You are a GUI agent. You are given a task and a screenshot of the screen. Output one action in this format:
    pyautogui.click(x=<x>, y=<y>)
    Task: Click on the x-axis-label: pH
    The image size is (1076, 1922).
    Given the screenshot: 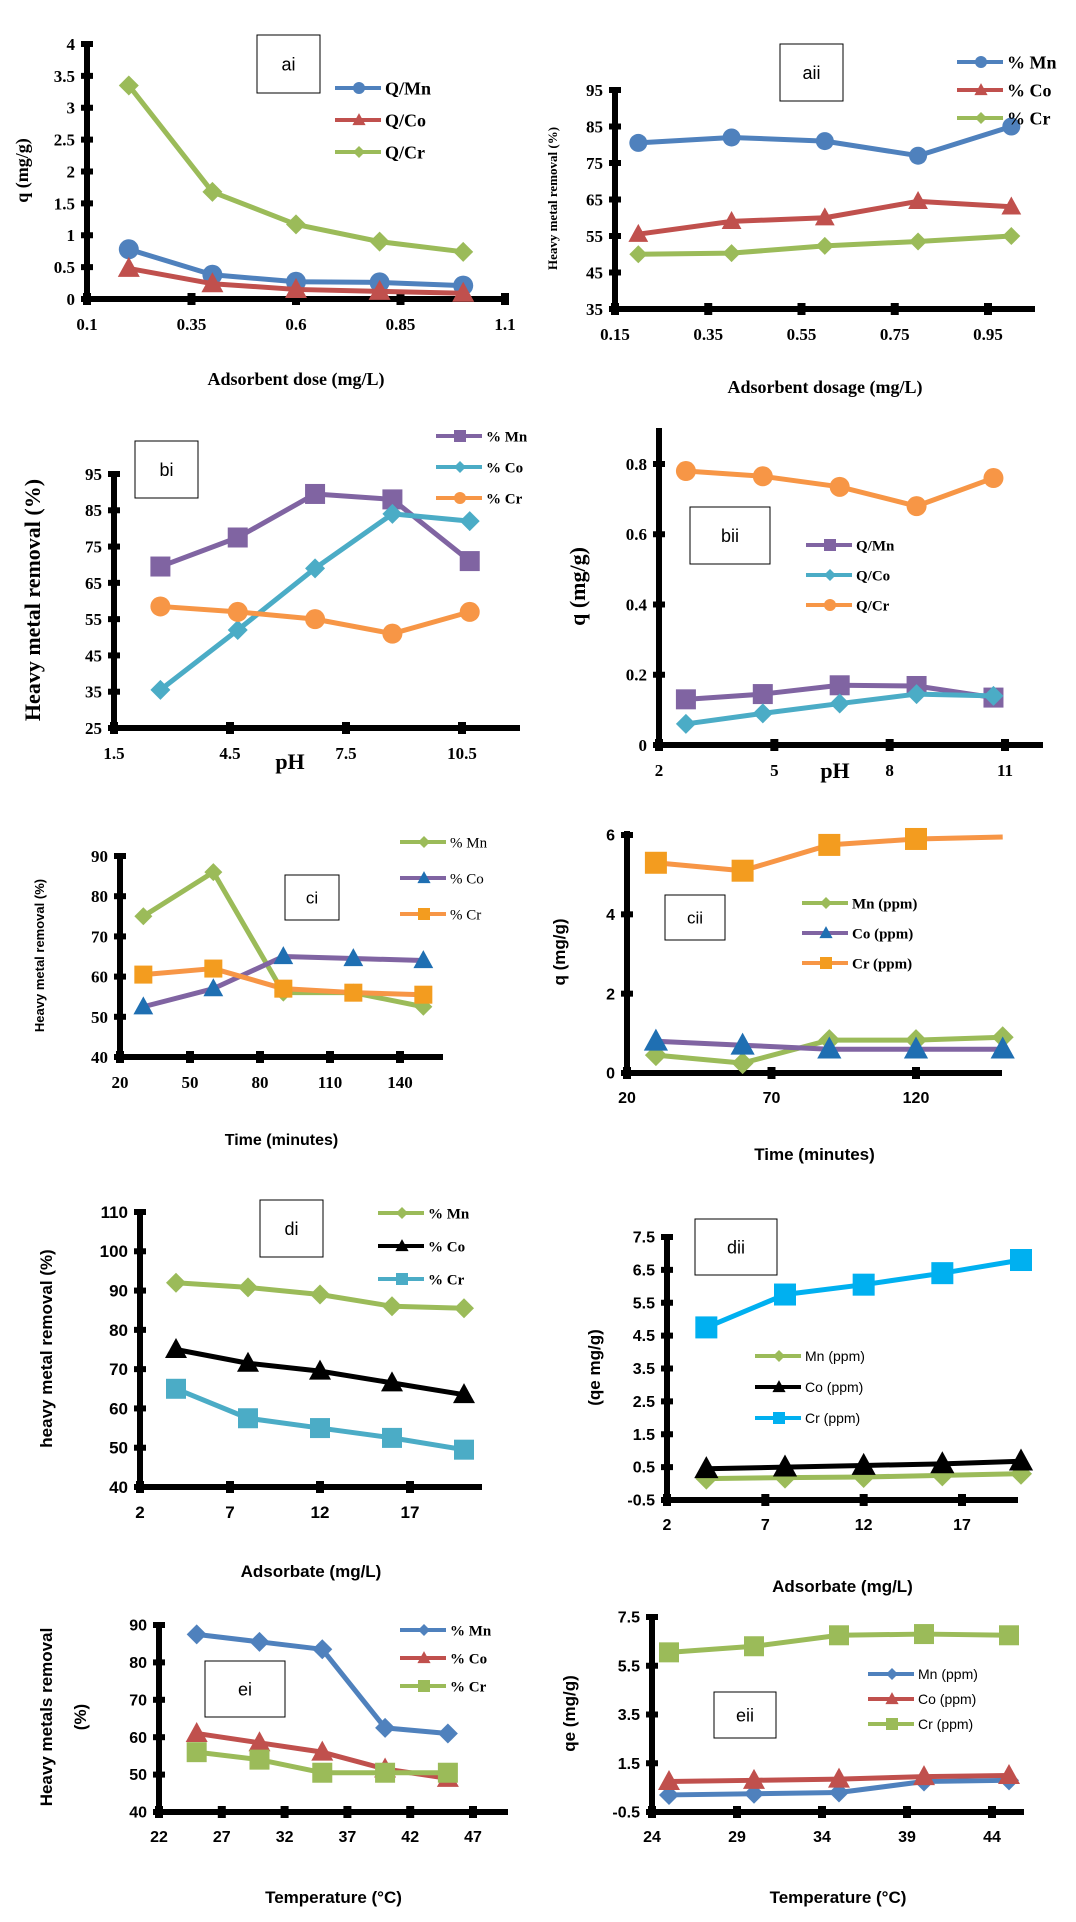 What is the action you would take?
    pyautogui.click(x=289, y=761)
    